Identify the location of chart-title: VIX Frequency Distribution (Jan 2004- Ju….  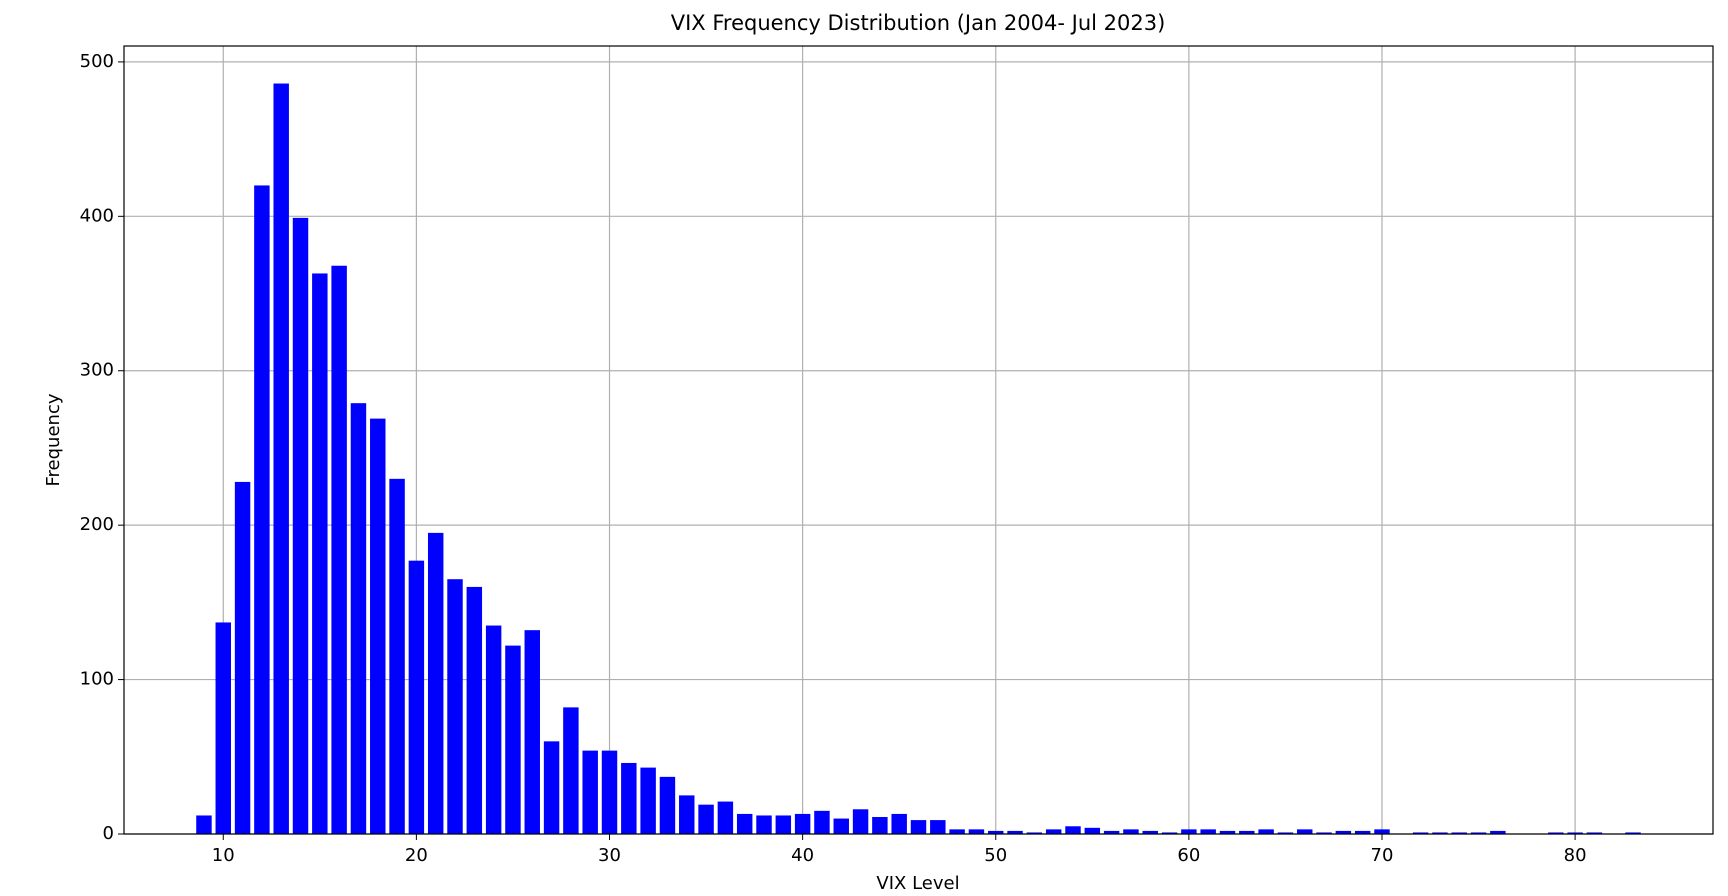
(918, 23).